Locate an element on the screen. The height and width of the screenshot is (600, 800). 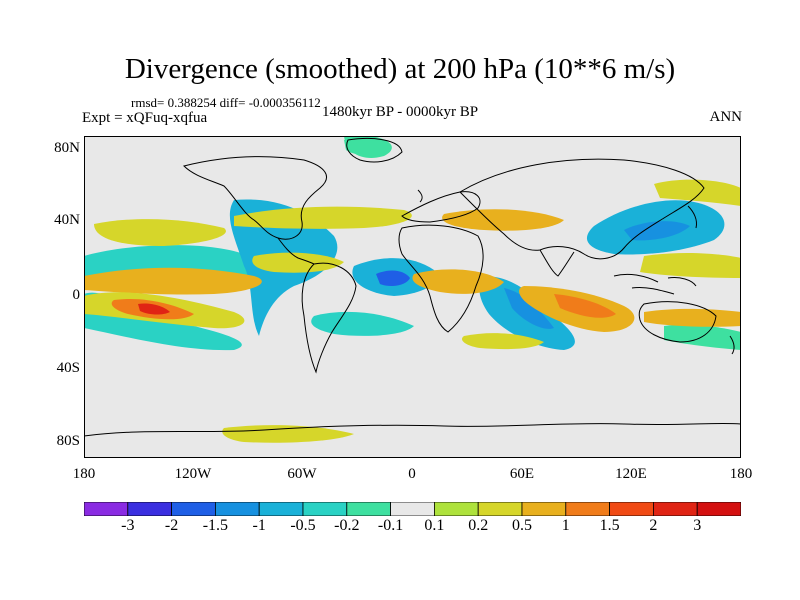
contour-pos-satl is located at coordinates (458, 281).